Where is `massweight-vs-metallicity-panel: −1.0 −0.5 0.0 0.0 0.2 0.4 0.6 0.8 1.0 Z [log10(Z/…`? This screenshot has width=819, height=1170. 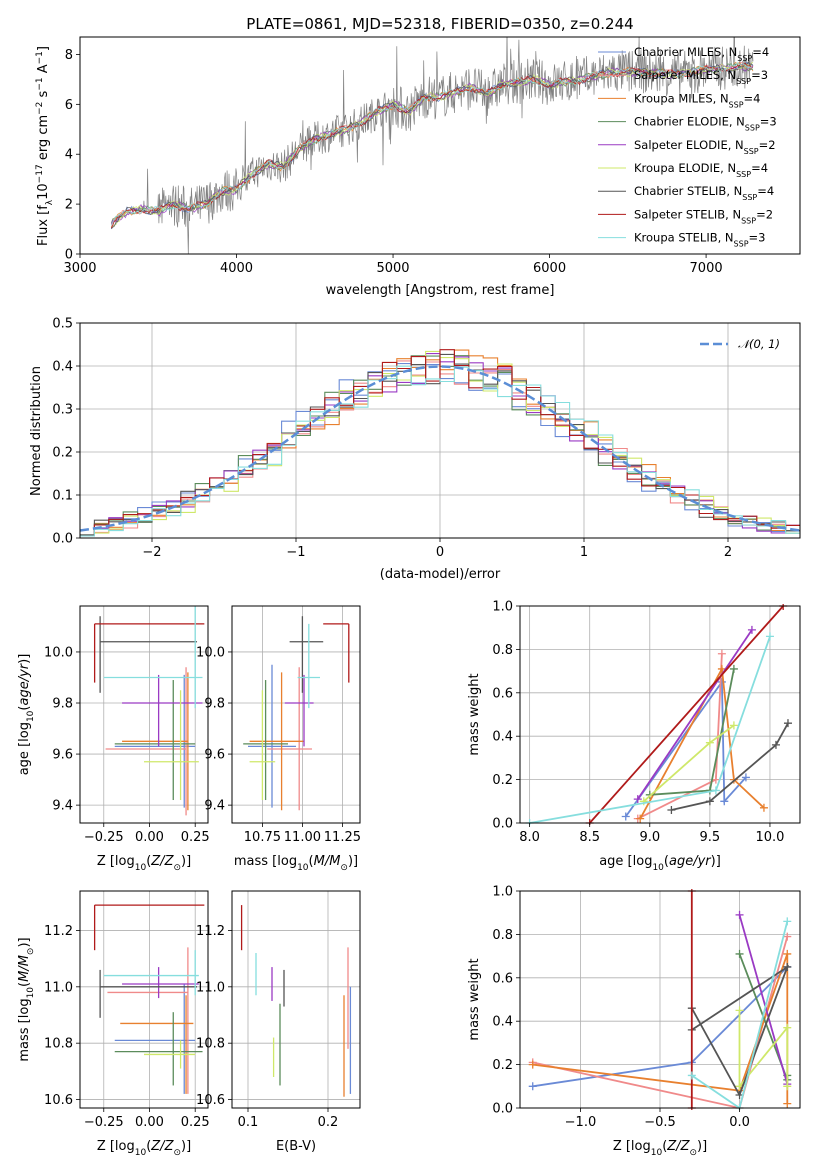 massweight-vs-metallicity-panel: −1.0 −0.5 0.0 0.0 0.2 0.4 0.6 0.8 1.0 Z [log10(Z/… is located at coordinates (634, 1021).